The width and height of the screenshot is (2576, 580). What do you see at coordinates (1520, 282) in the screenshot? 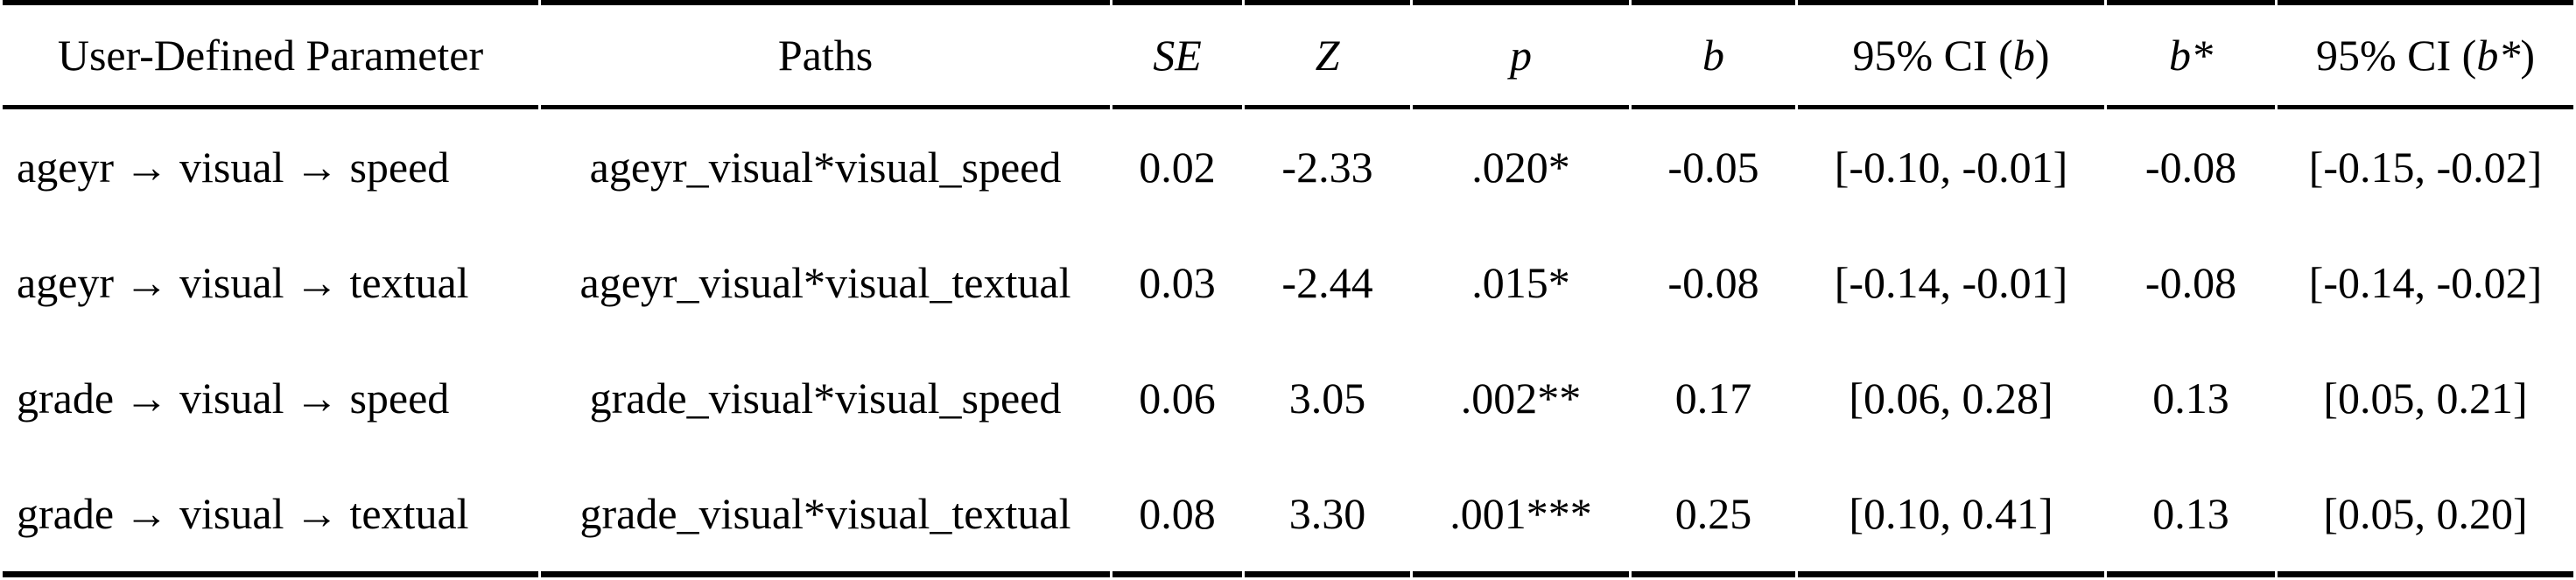
I see `cell-p: .015*` at bounding box center [1520, 282].